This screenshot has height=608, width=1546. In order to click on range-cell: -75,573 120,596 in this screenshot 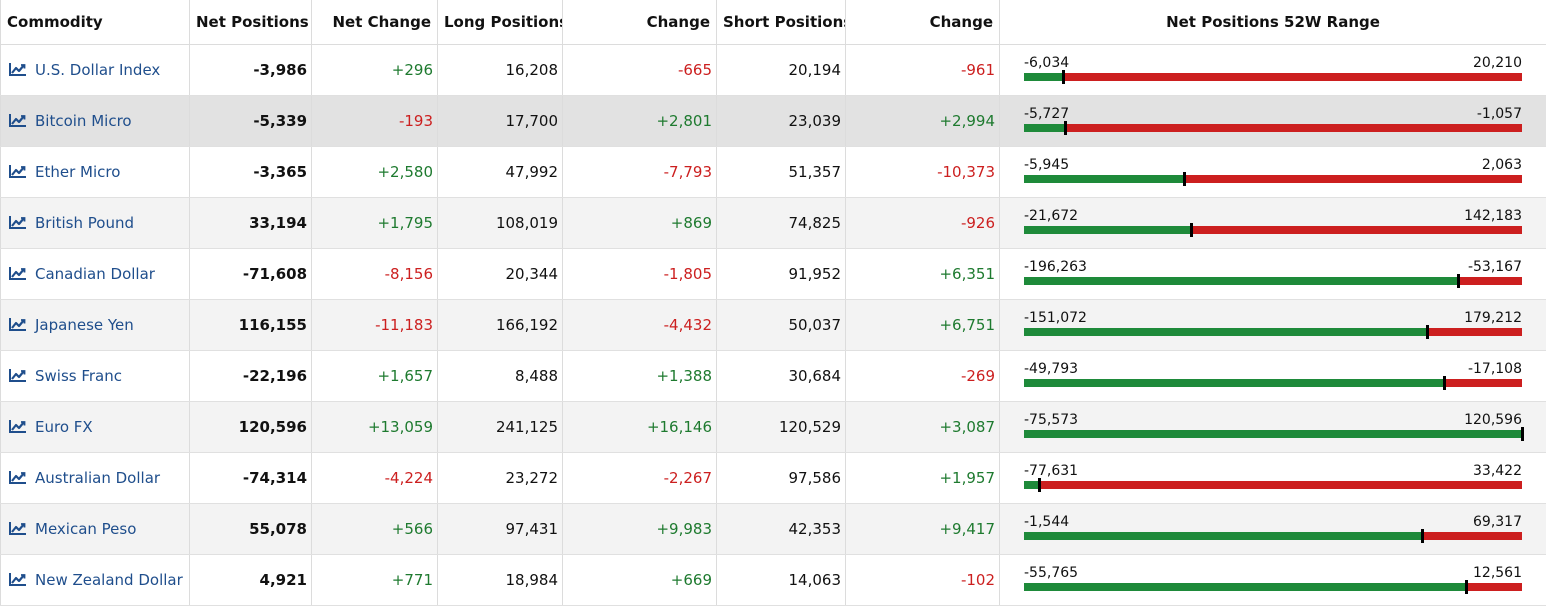, I will do `click(1272, 427)`.